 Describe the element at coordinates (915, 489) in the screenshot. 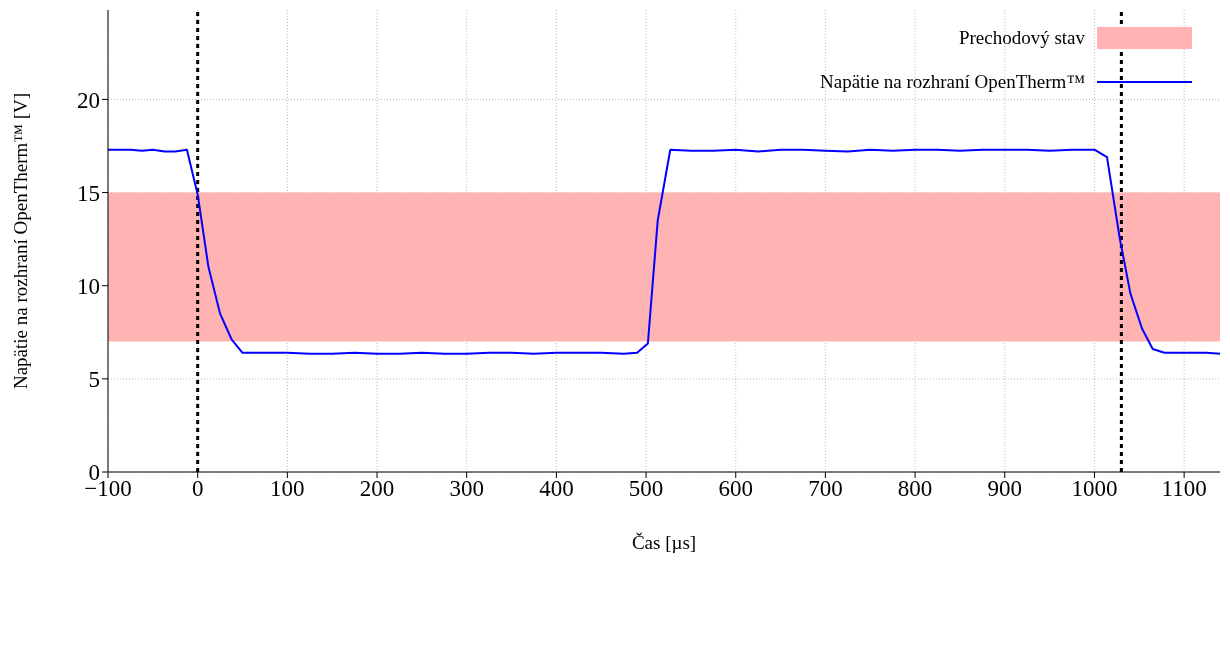

I see `x-tick-label: 800` at that location.